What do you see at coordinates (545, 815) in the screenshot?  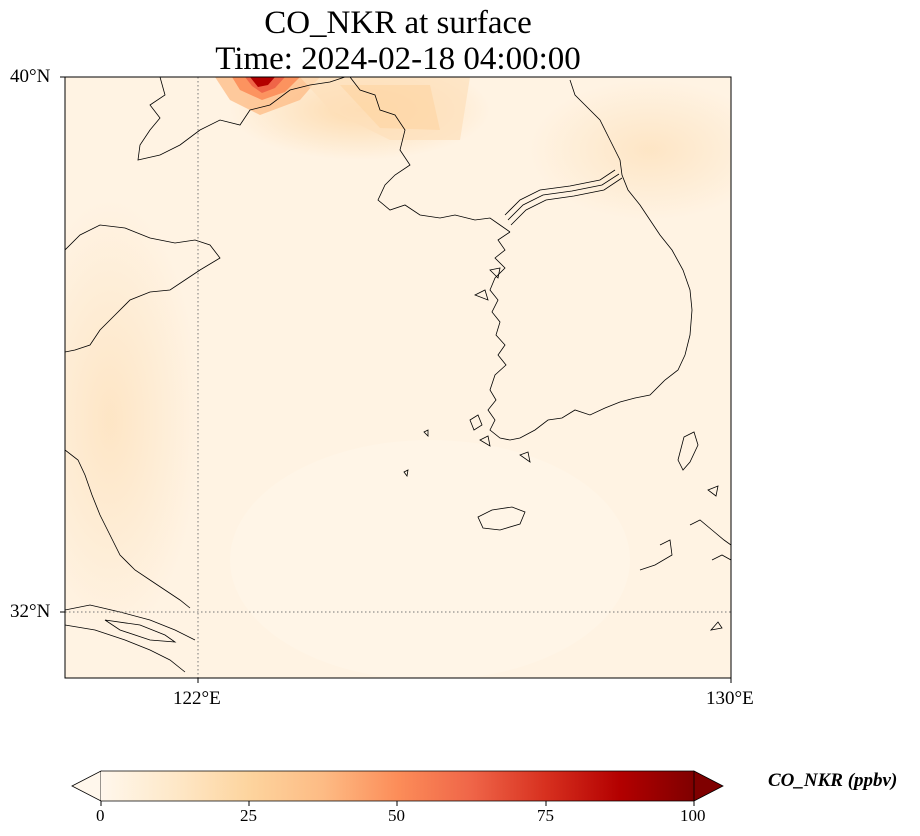 I see `colorbar-tick-label: 75` at bounding box center [545, 815].